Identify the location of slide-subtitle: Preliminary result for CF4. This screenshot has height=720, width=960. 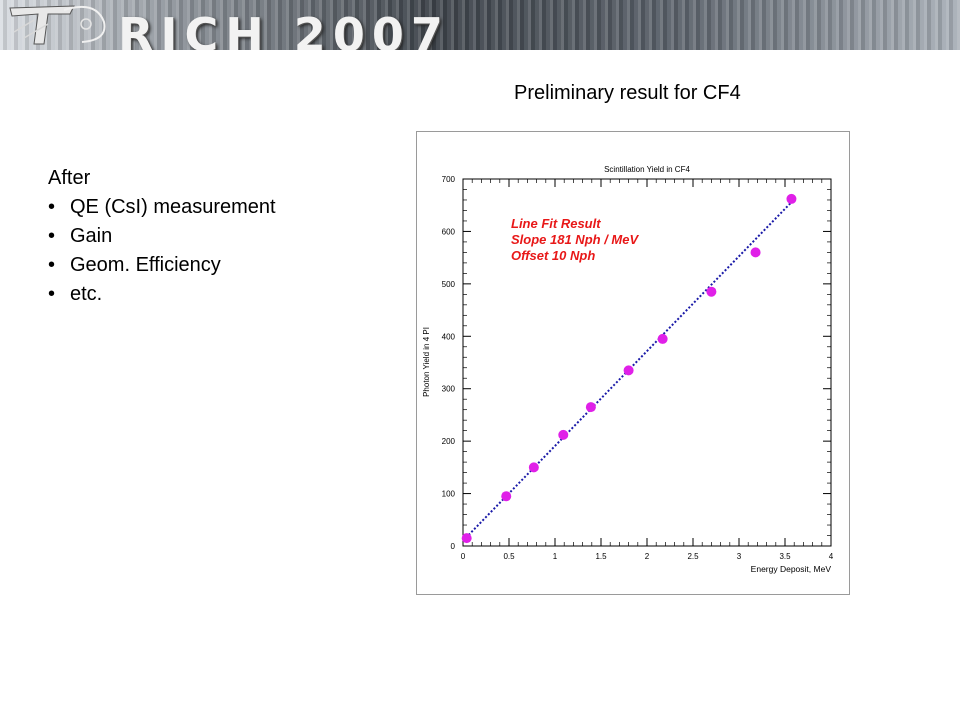
(627, 93).